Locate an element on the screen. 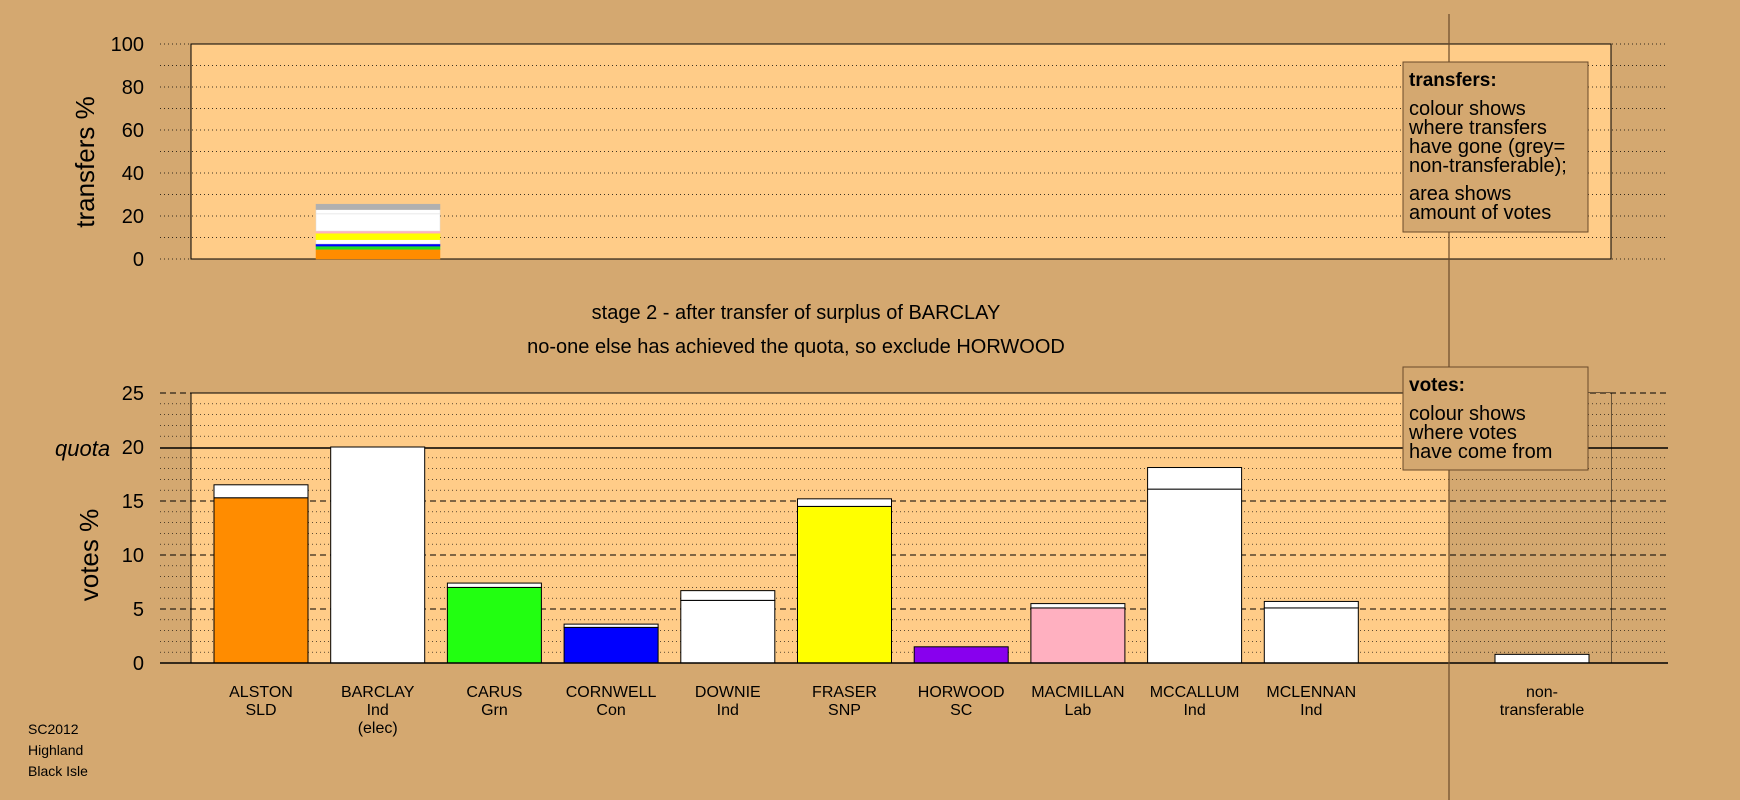  votes-legend-line: have come from is located at coordinates (1480, 452).